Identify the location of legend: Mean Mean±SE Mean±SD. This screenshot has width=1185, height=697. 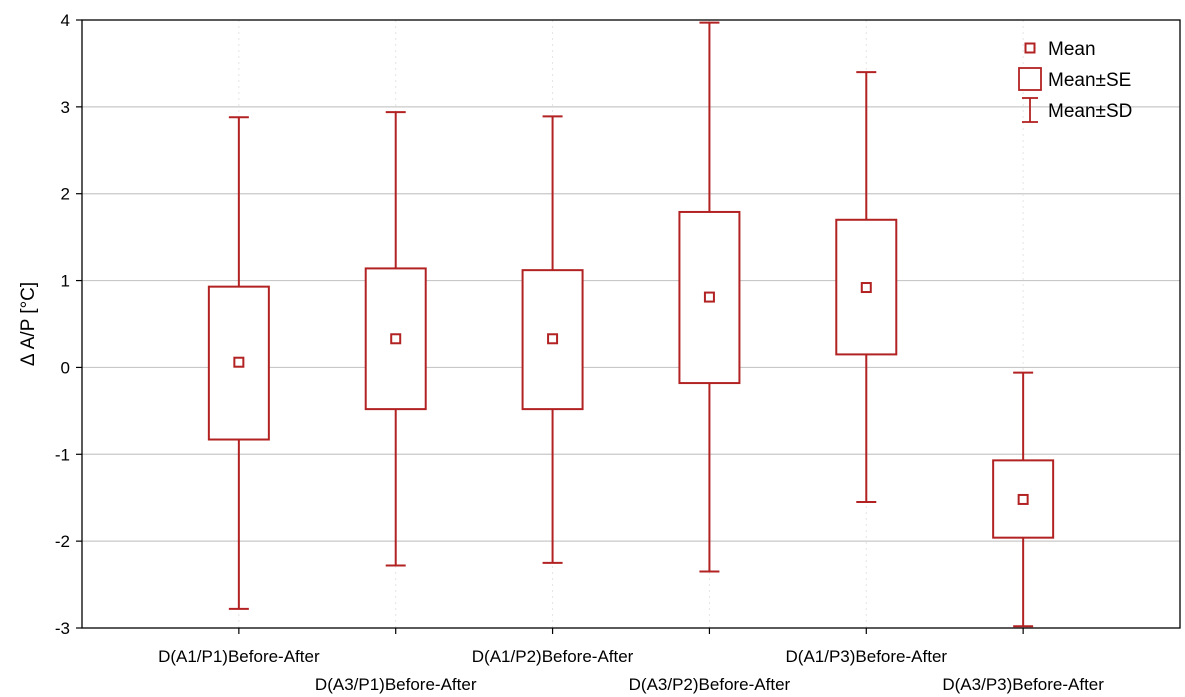
(1075, 81).